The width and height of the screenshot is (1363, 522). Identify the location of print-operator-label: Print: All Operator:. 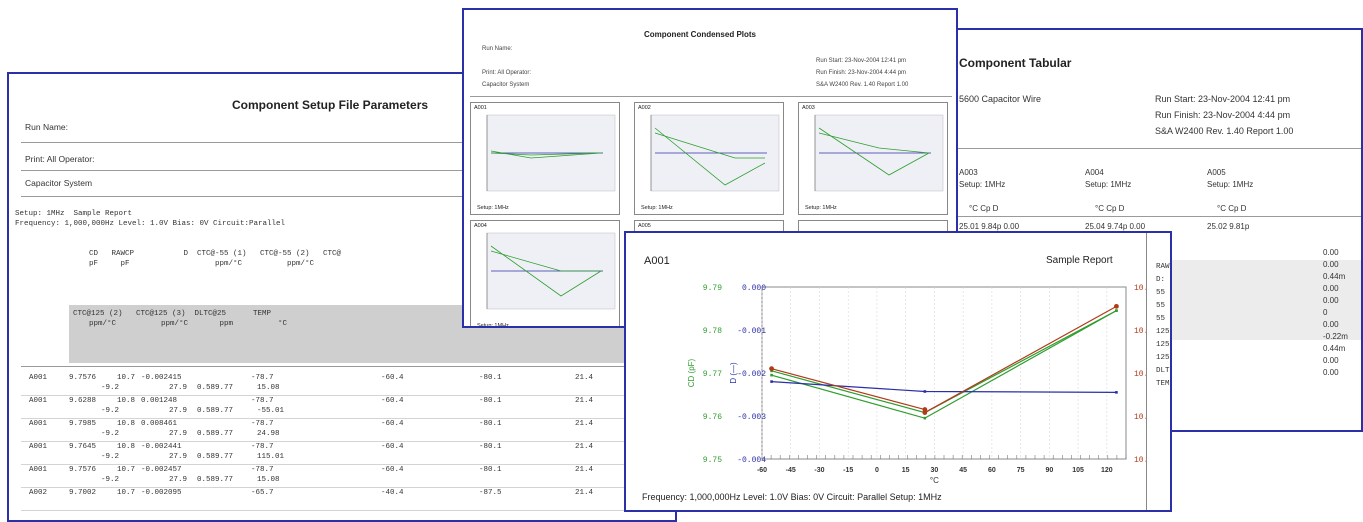
(60, 159).